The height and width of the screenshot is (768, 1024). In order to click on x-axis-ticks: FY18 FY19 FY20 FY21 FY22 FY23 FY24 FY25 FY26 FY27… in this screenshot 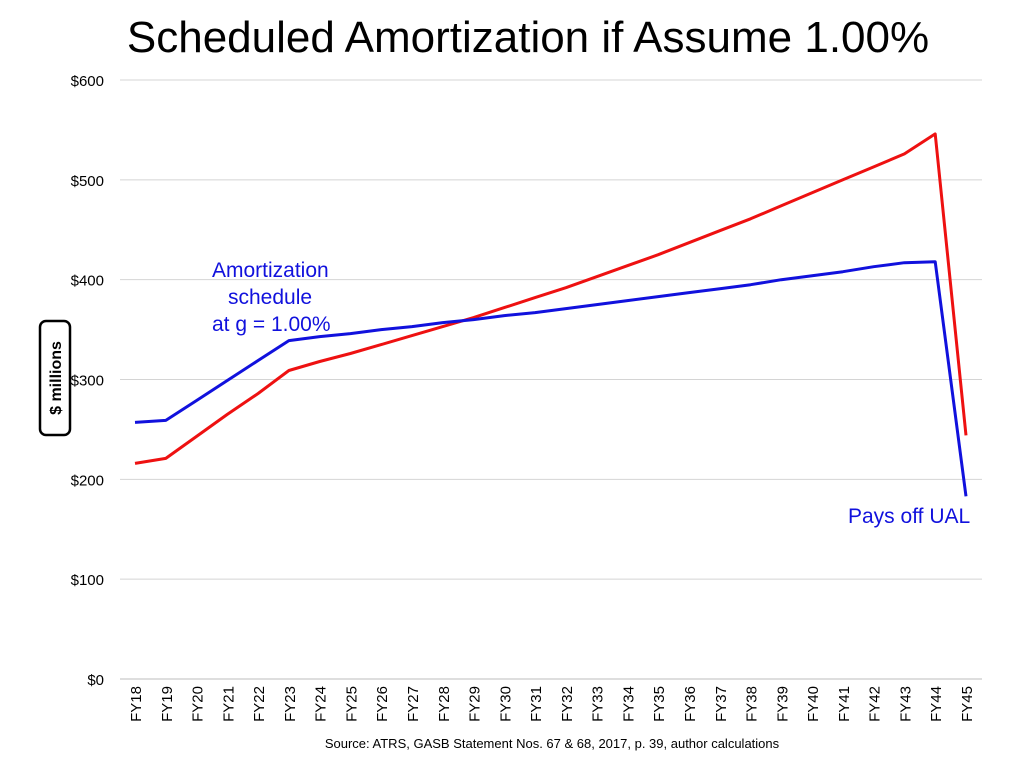, I will do `click(552, 704)`.